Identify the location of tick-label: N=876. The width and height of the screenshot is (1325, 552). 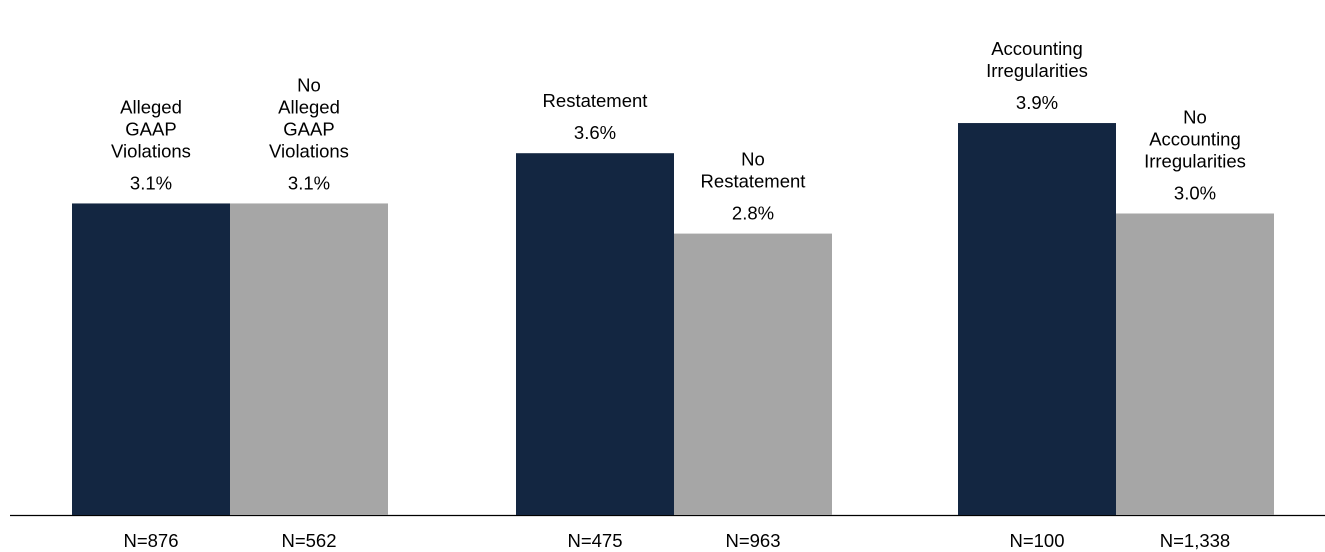
(150, 540).